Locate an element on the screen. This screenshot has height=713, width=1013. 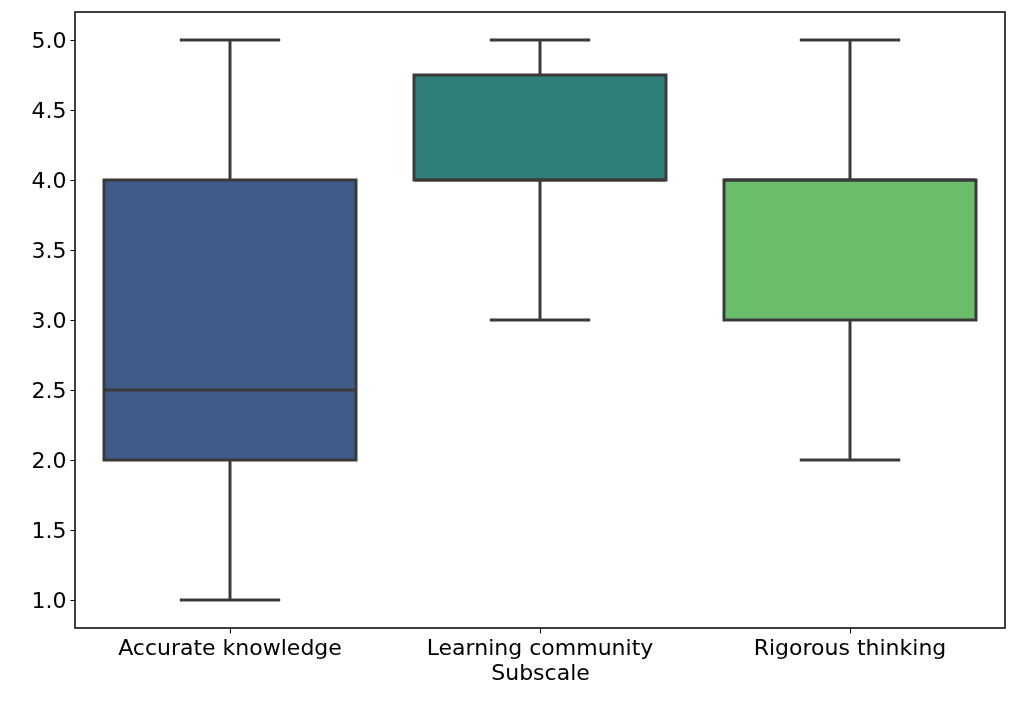
y-tick-label: 2.0 is located at coordinates (49, 460).